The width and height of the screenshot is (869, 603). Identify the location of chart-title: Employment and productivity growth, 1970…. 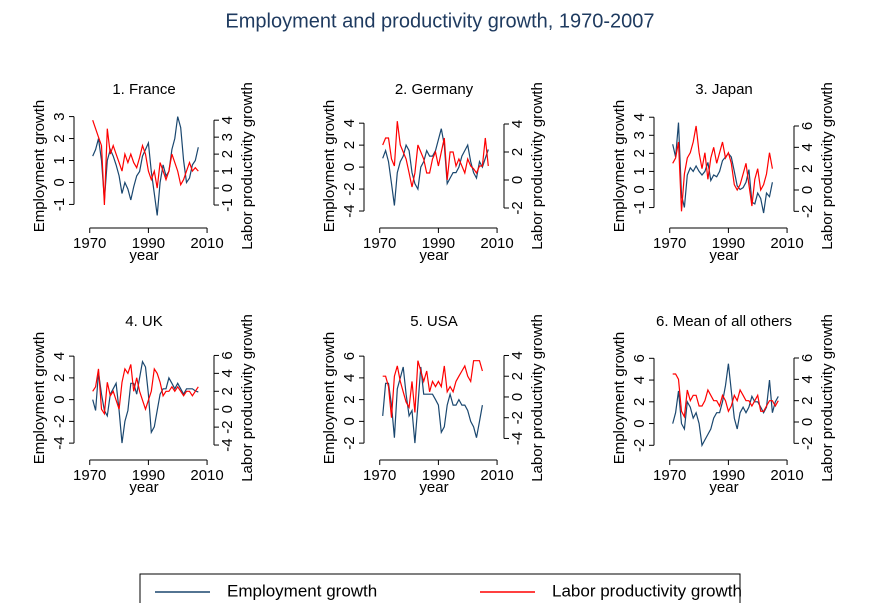
(439, 21).